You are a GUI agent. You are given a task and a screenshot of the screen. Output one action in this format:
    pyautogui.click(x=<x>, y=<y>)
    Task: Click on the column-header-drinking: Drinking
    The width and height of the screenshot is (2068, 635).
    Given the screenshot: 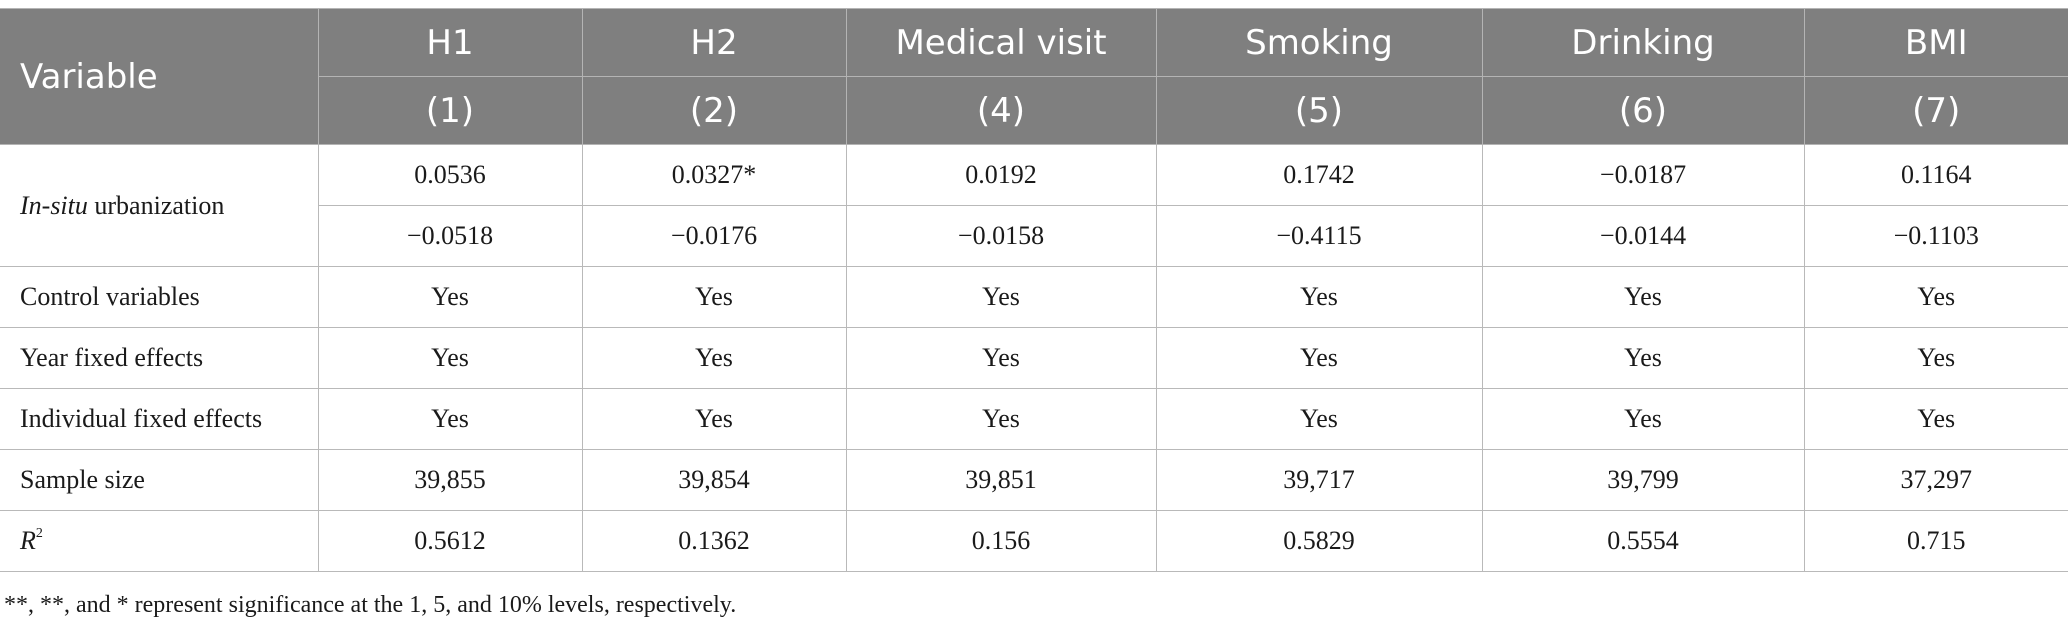 What is the action you would take?
    pyautogui.click(x=1642, y=42)
    